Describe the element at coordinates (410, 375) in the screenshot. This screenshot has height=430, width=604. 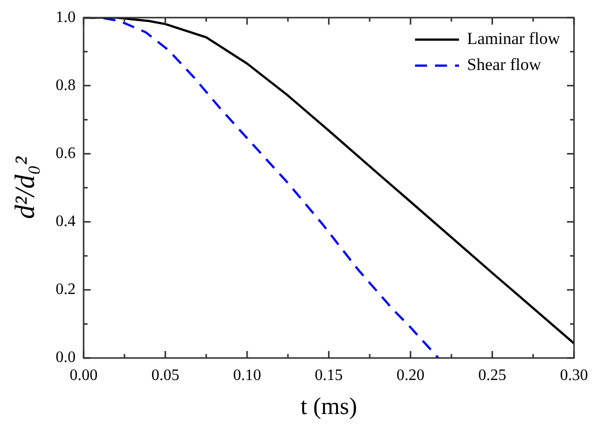
I see `x-tick-label: 0.20` at that location.